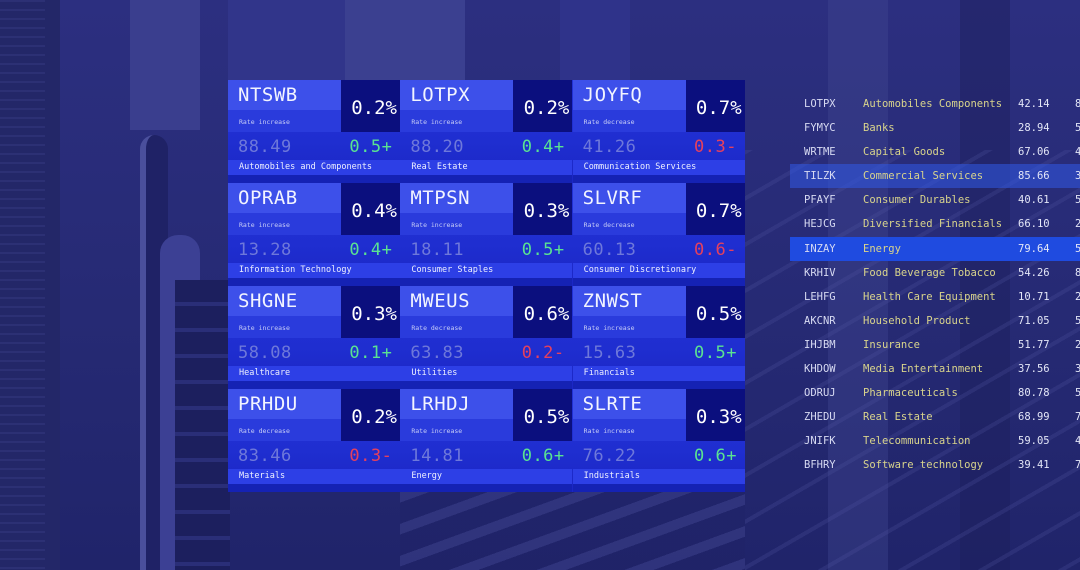  What do you see at coordinates (820, 272) in the screenshot?
I see `row-ticker: KRHIV` at bounding box center [820, 272].